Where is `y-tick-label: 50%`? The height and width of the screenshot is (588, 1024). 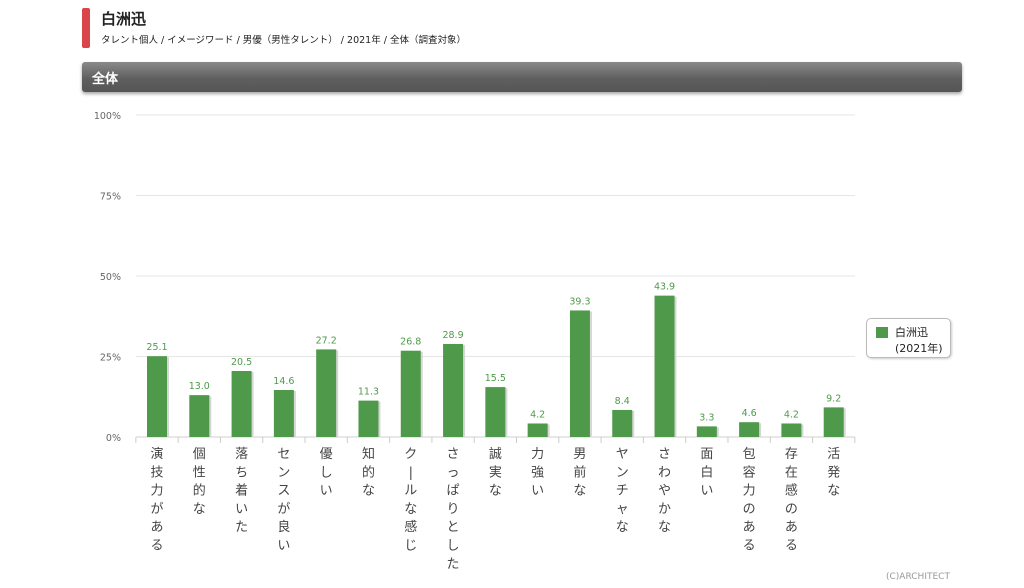 y-tick-label: 50% is located at coordinates (110, 277).